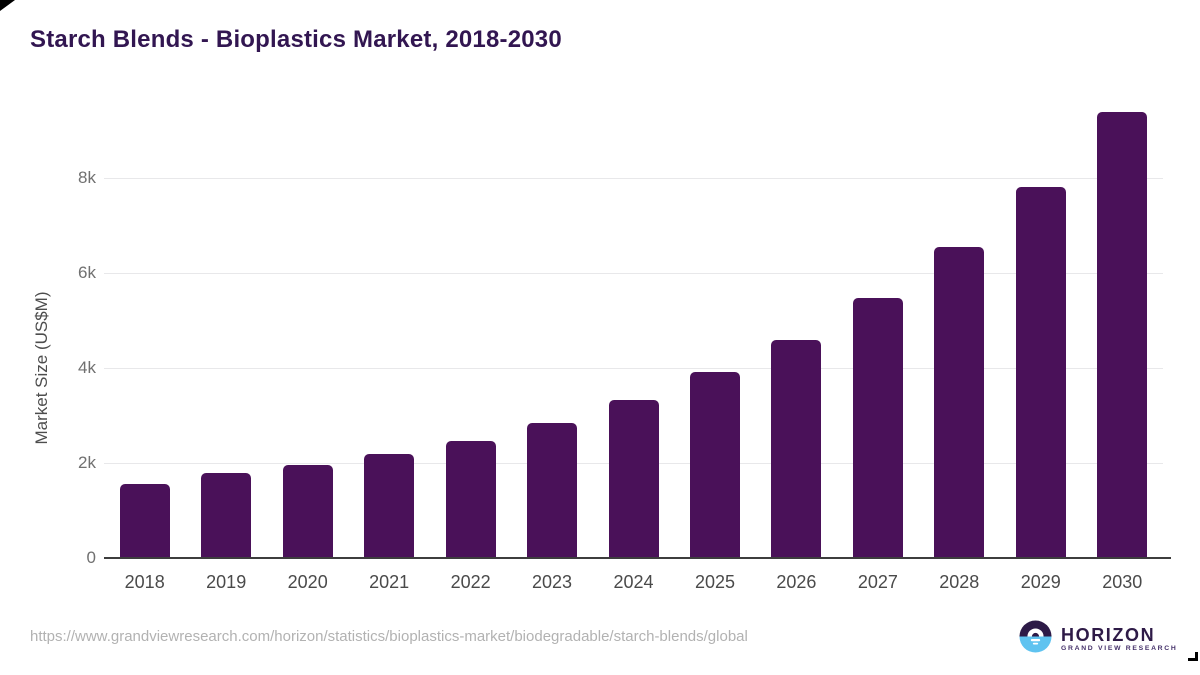 The width and height of the screenshot is (1200, 675). What do you see at coordinates (389, 582) in the screenshot?
I see `x-tick-label: 2021` at bounding box center [389, 582].